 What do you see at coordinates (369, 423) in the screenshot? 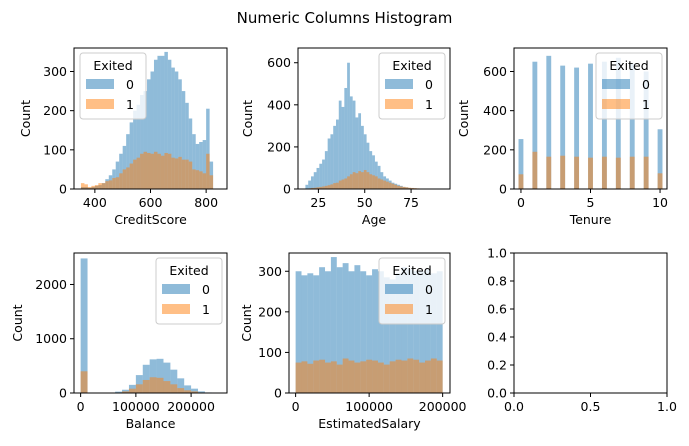
I see `x-axis-label: EstimatedSalary` at bounding box center [369, 423].